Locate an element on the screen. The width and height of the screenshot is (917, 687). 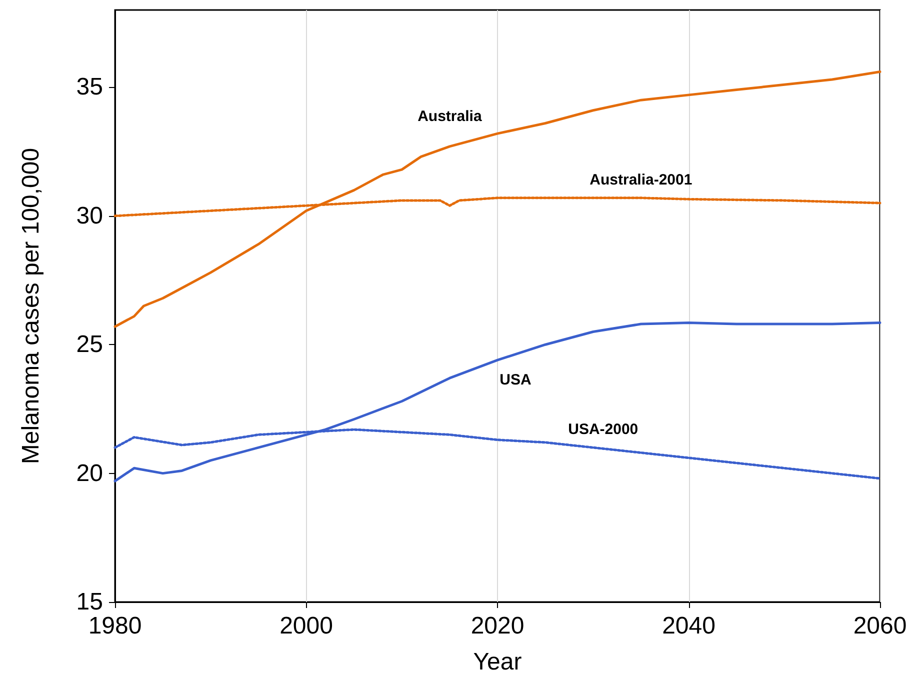
annotation: Australia is located at coordinates (450, 116).